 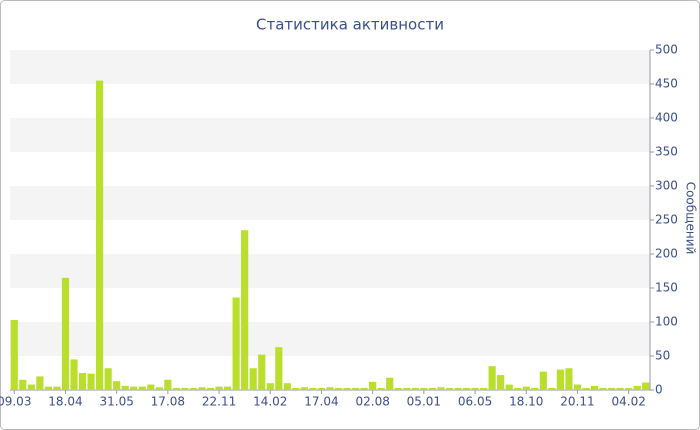 I want to click on x-tick-label: 14.02, so click(x=270, y=402).